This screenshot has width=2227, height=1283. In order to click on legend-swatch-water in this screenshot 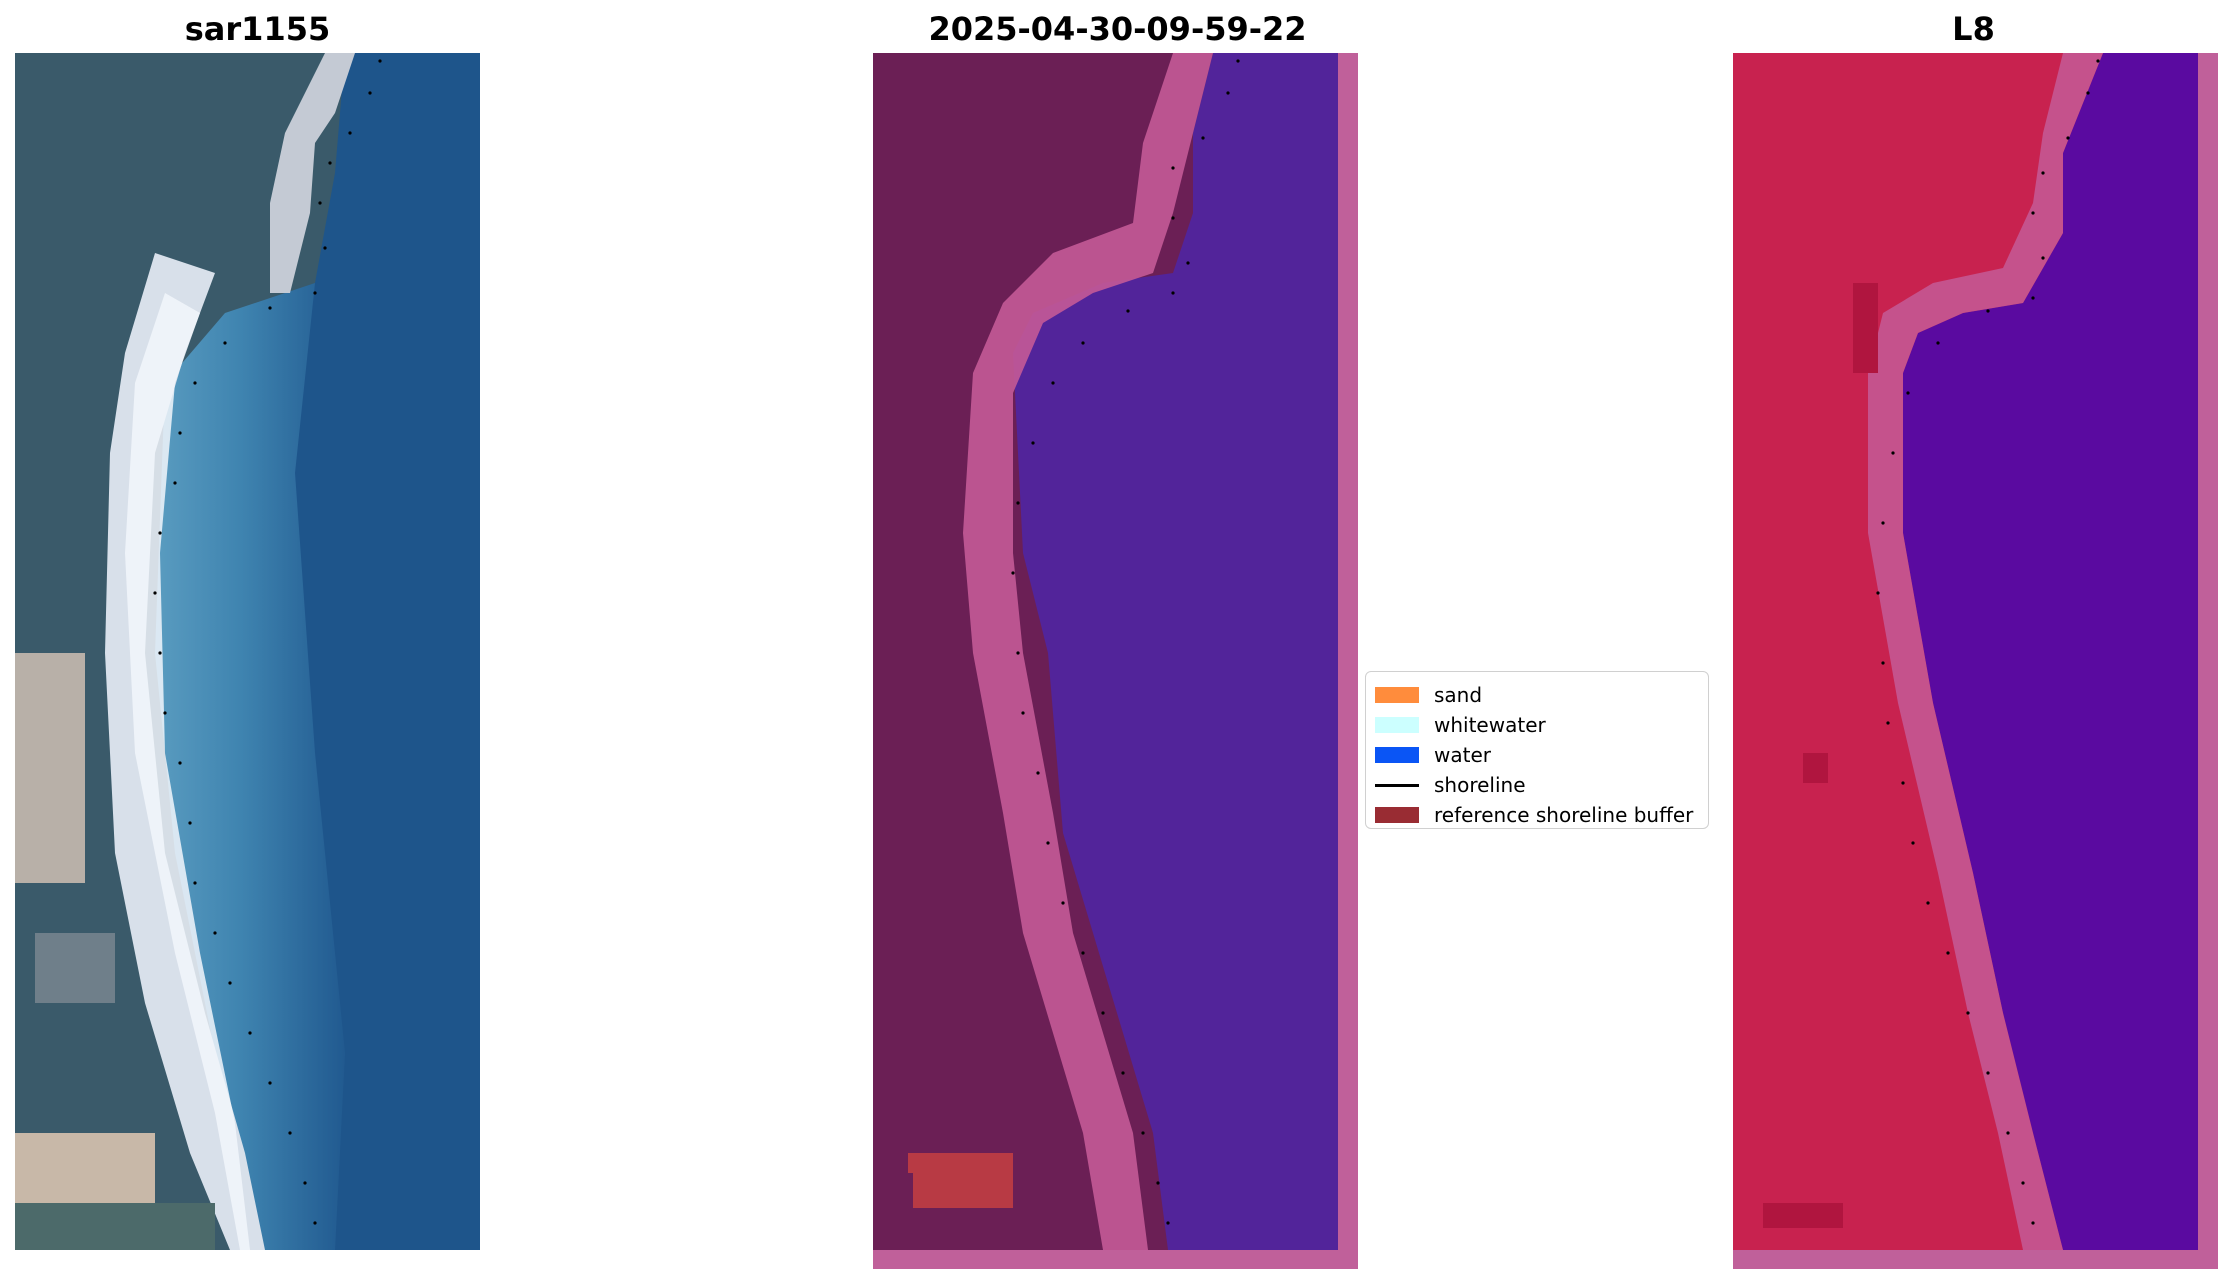, I will do `click(1397, 755)`.